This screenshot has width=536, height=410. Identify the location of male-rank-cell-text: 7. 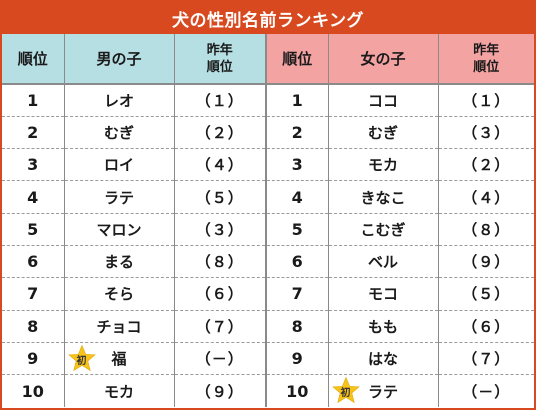
(33, 294).